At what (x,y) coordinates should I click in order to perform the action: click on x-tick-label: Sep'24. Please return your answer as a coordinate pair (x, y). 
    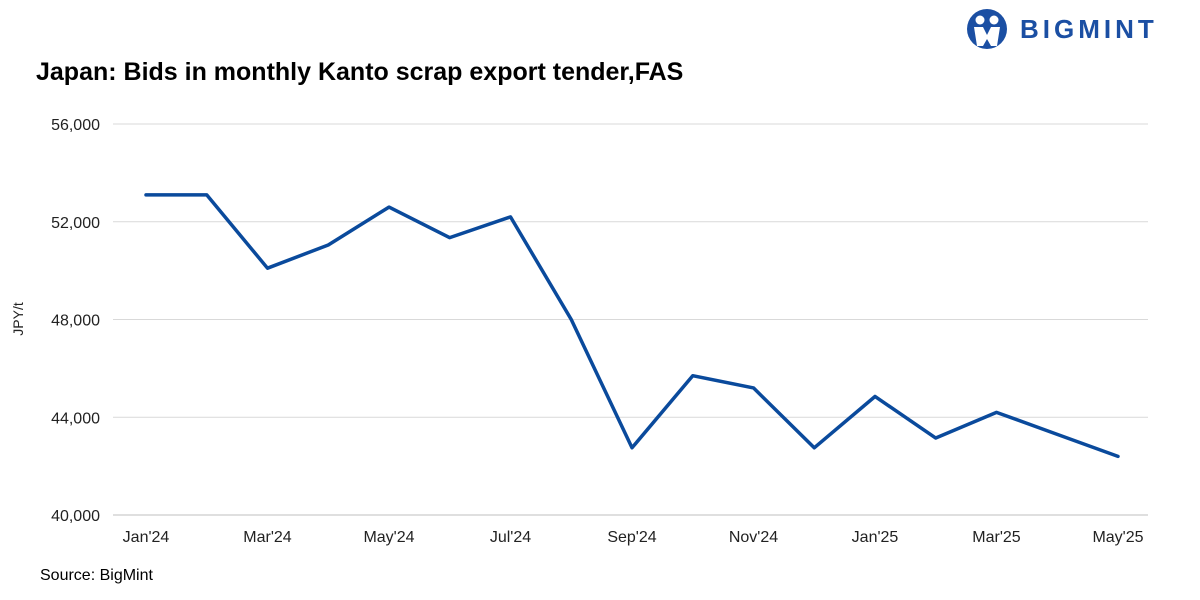
    Looking at the image, I should click on (631, 537).